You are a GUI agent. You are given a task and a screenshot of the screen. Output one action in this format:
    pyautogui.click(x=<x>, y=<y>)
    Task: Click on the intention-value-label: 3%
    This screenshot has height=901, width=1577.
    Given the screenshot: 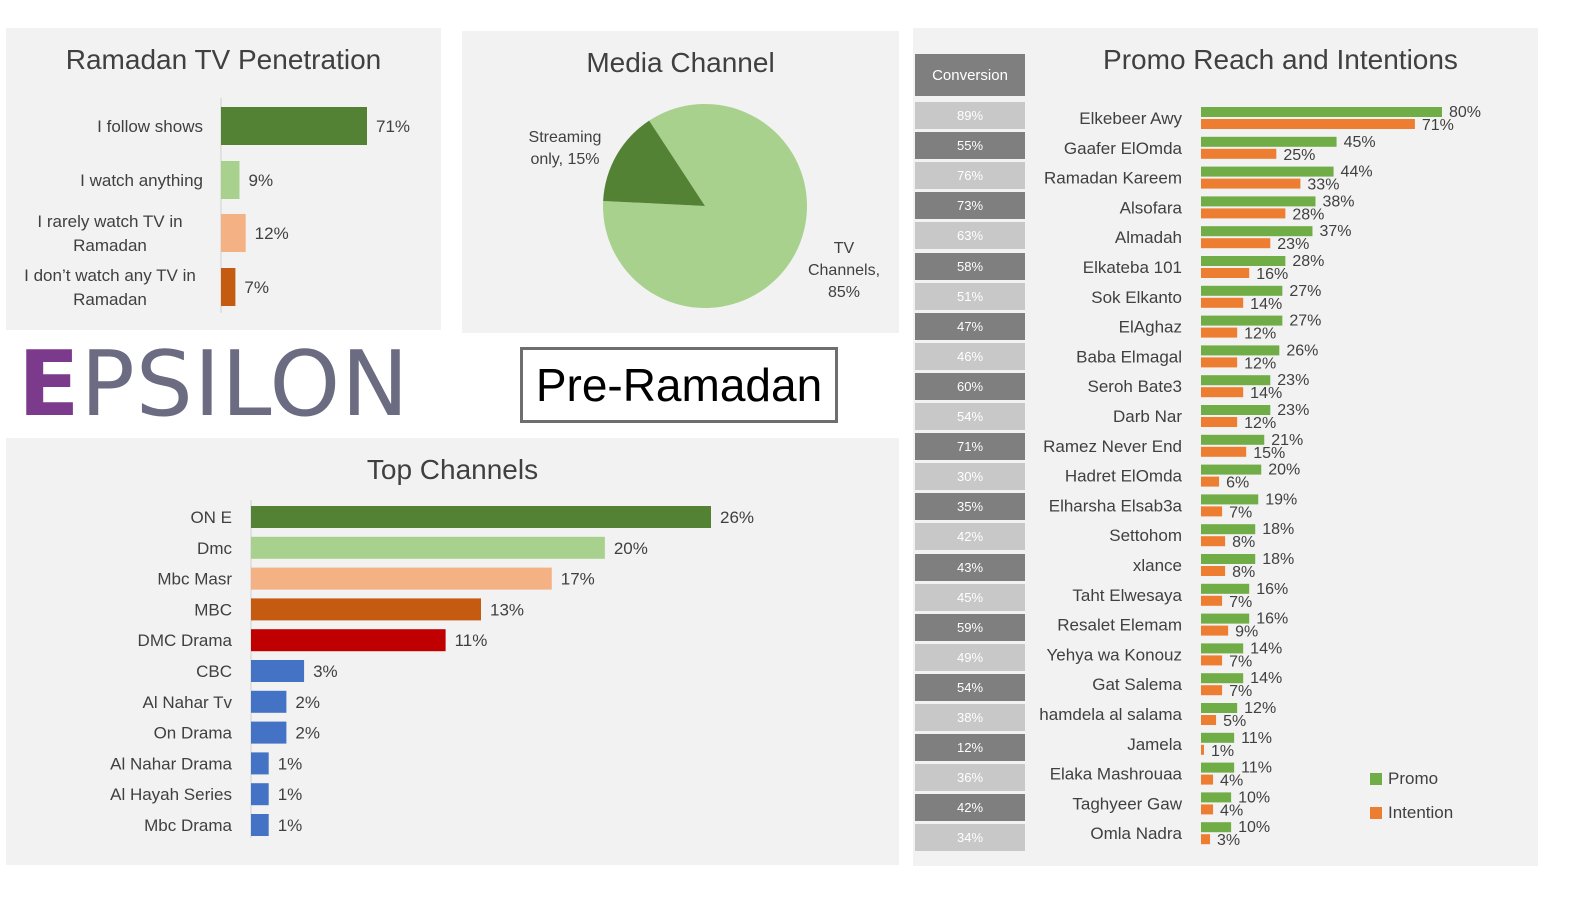 What is the action you would take?
    pyautogui.click(x=1228, y=840)
    